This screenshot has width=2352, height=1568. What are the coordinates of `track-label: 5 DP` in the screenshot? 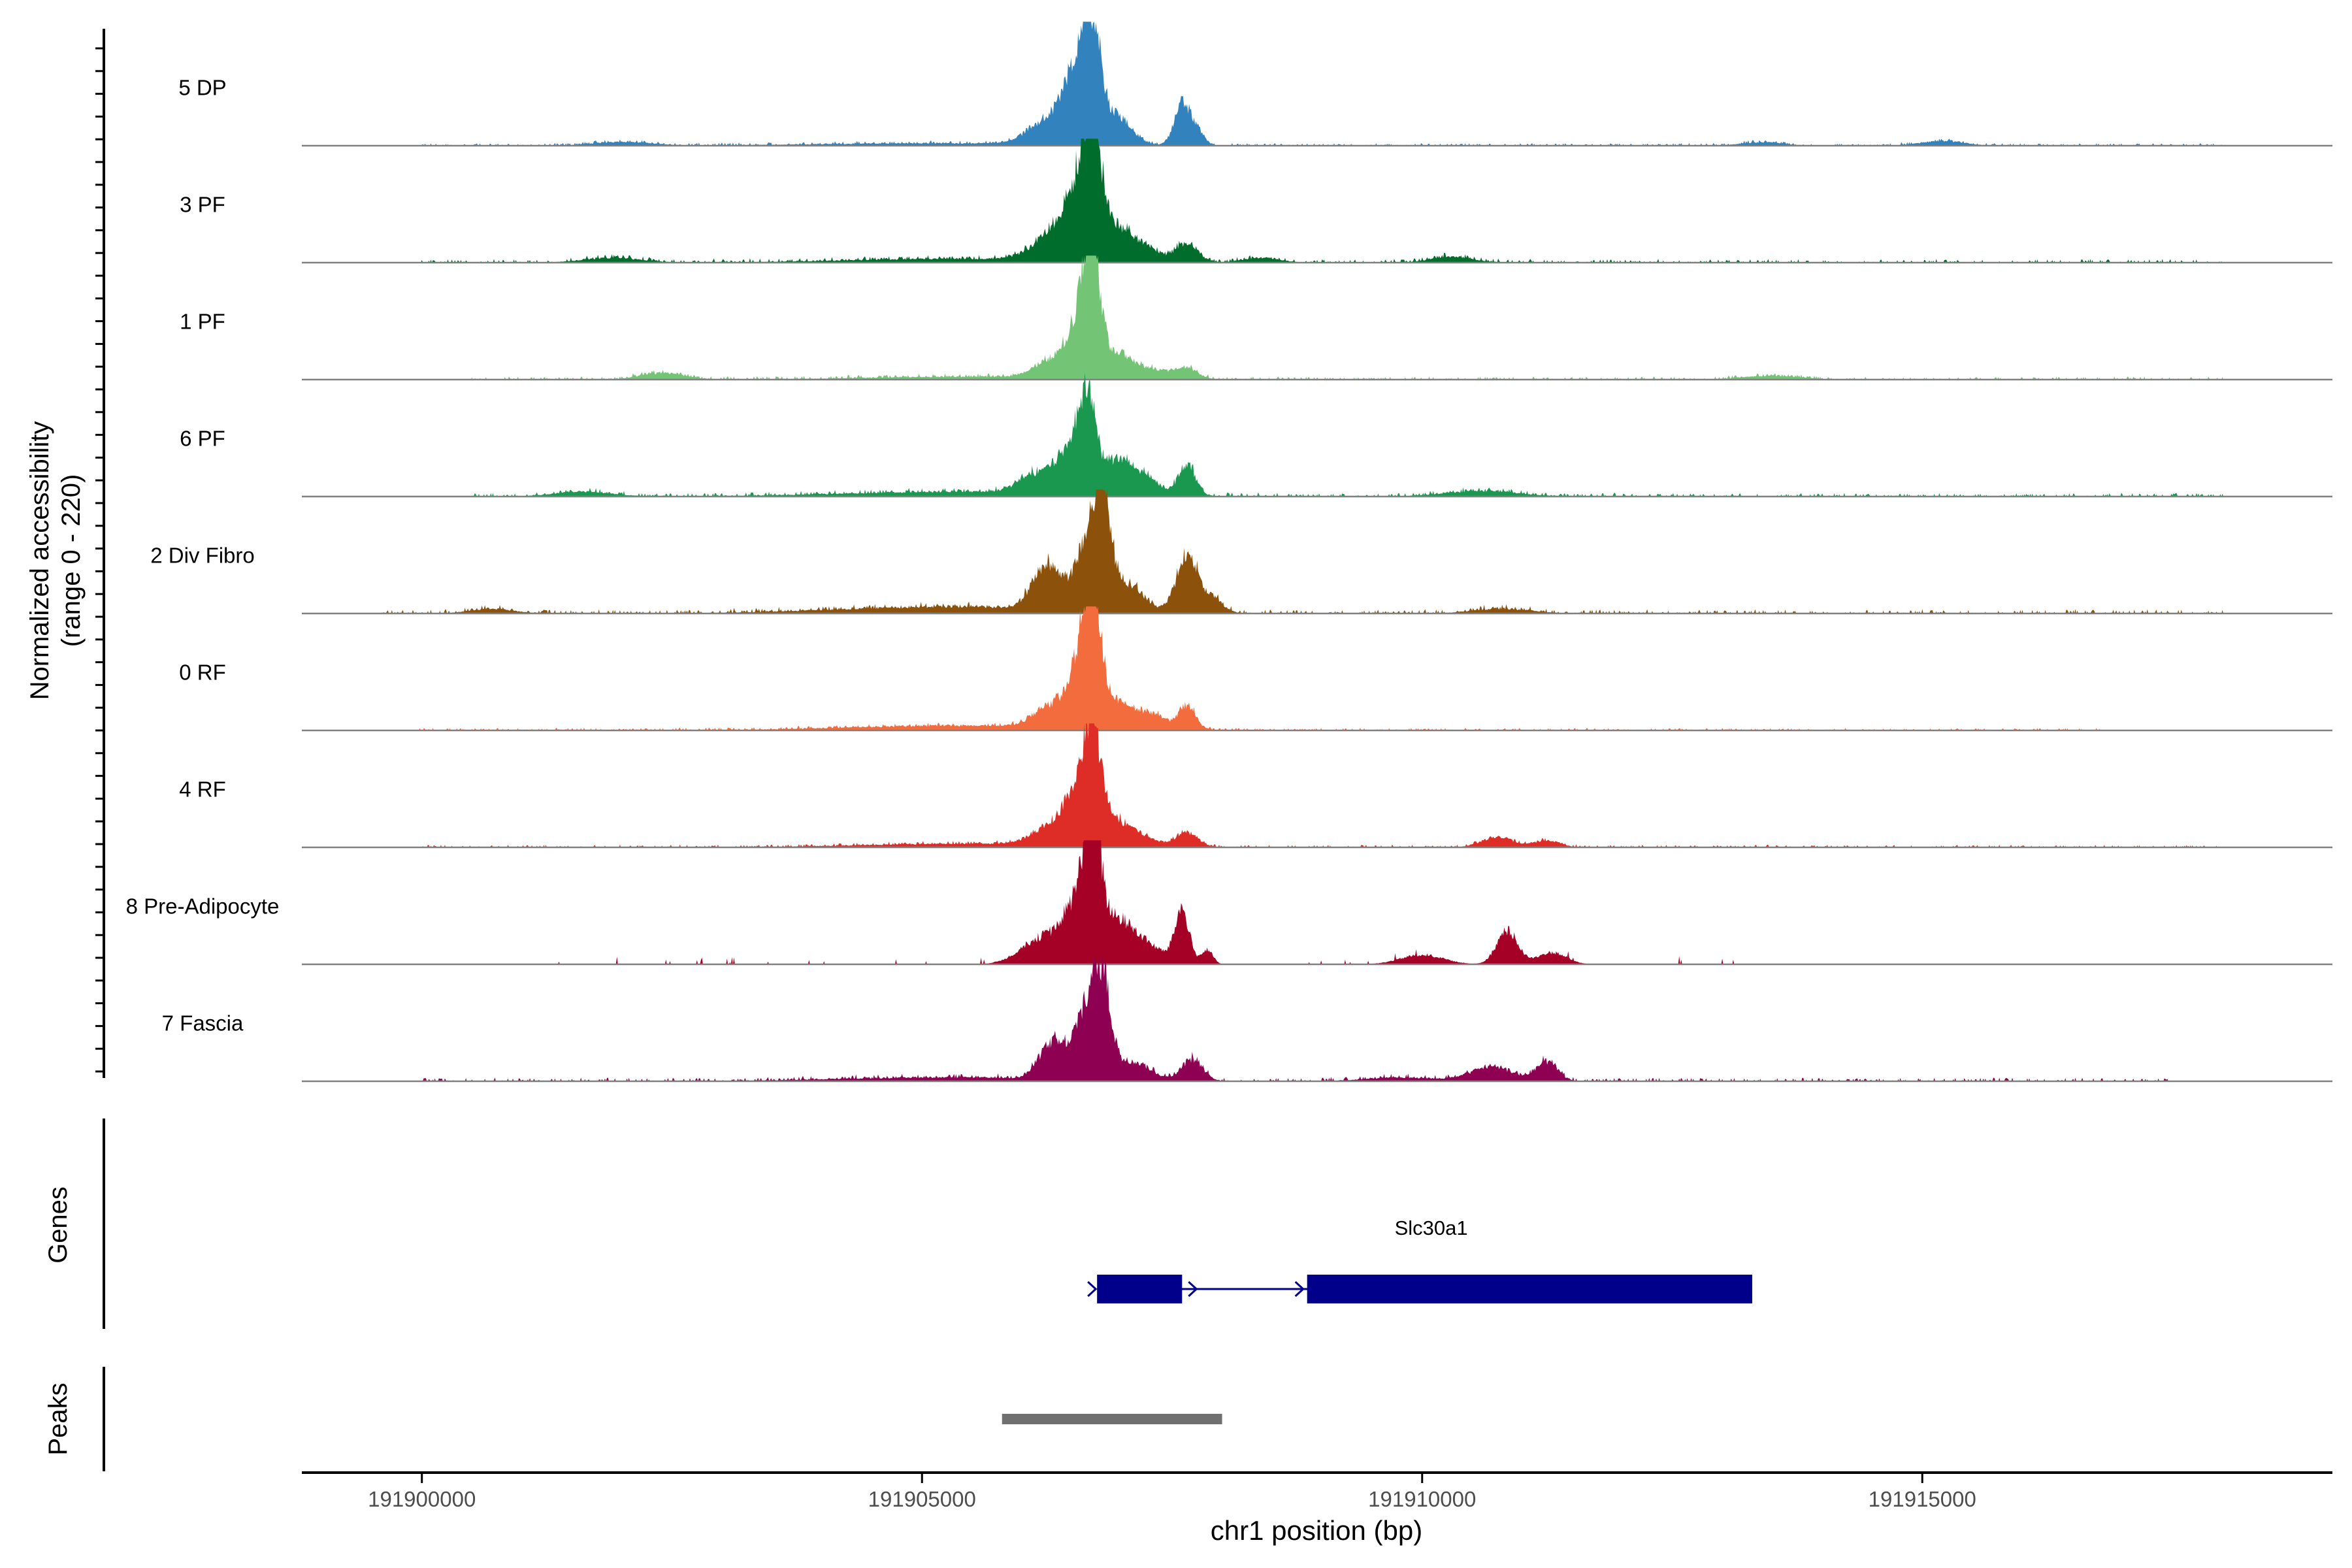 It's located at (202, 88).